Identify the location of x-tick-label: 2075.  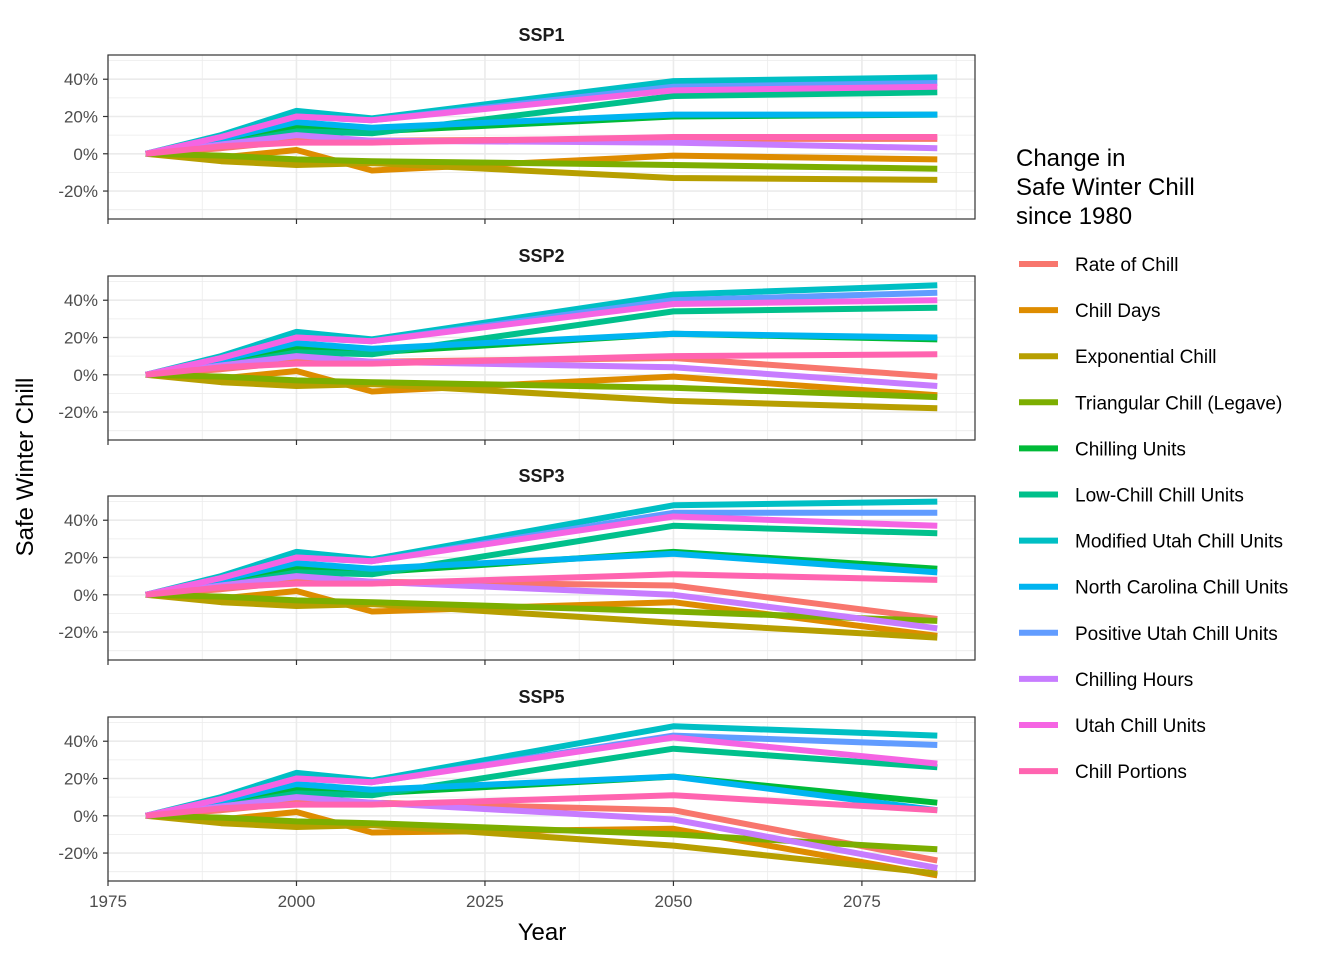
(862, 901).